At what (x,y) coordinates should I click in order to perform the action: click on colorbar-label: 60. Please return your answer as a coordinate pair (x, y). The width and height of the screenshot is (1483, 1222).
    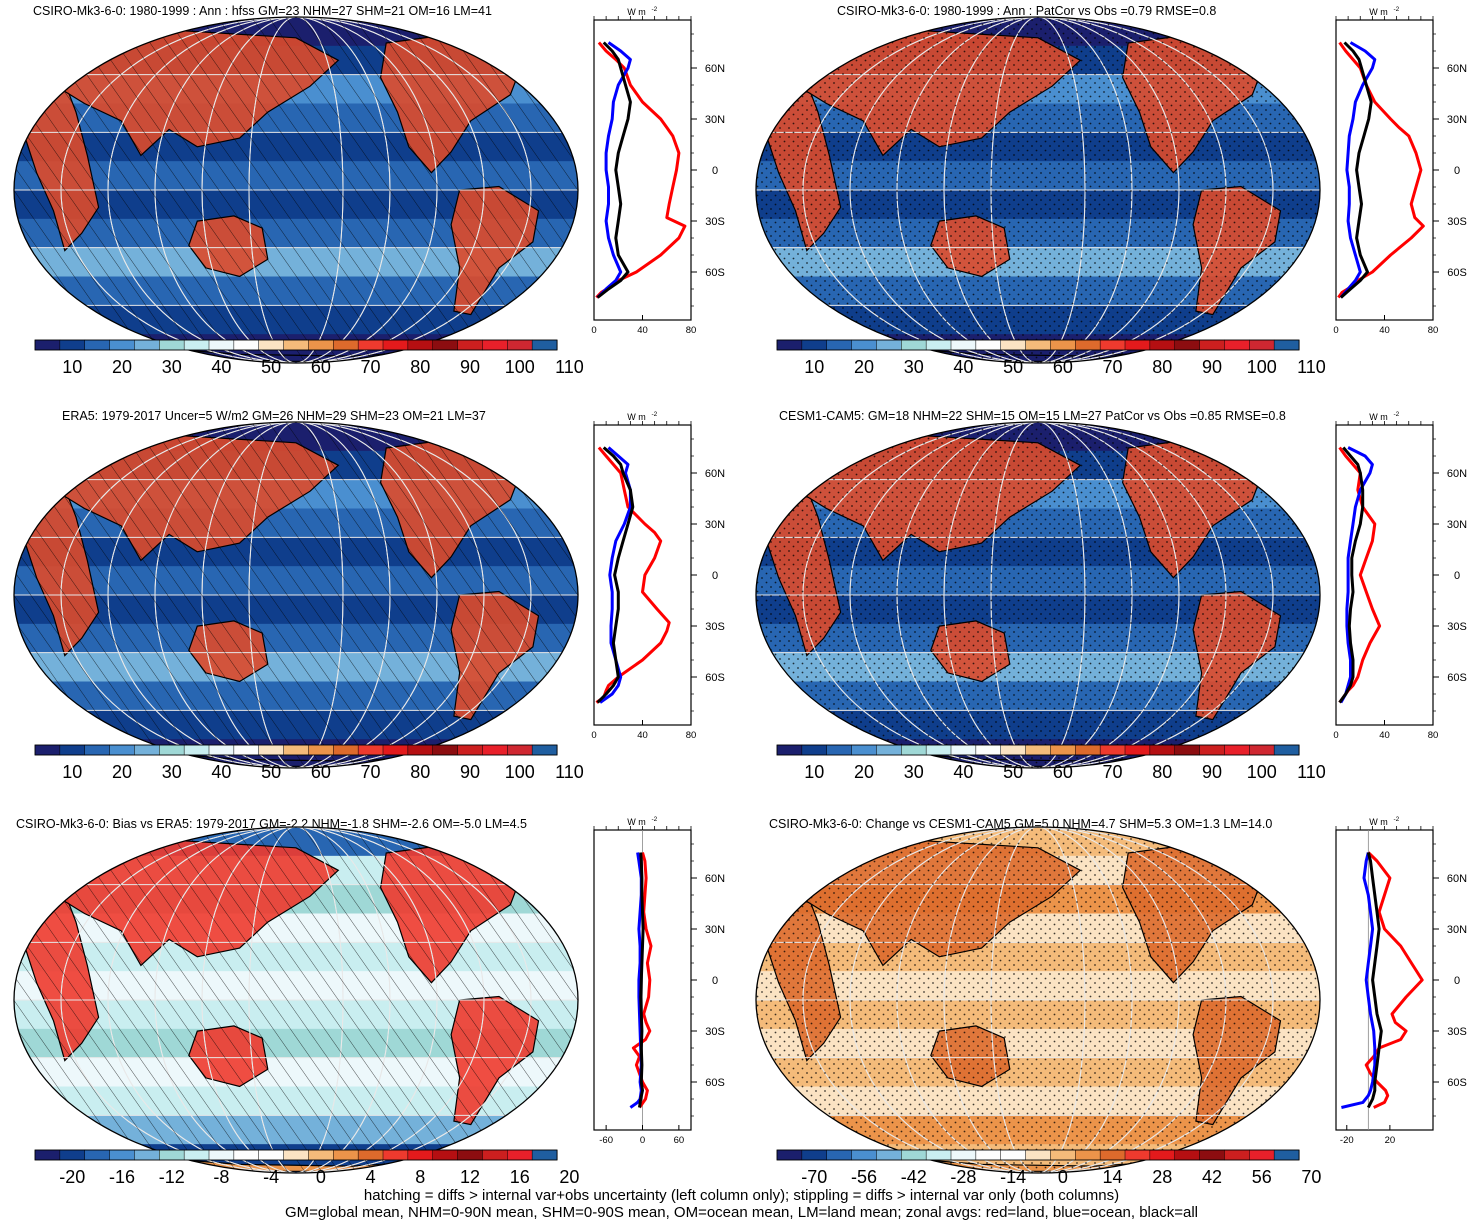
    Looking at the image, I should click on (1063, 772).